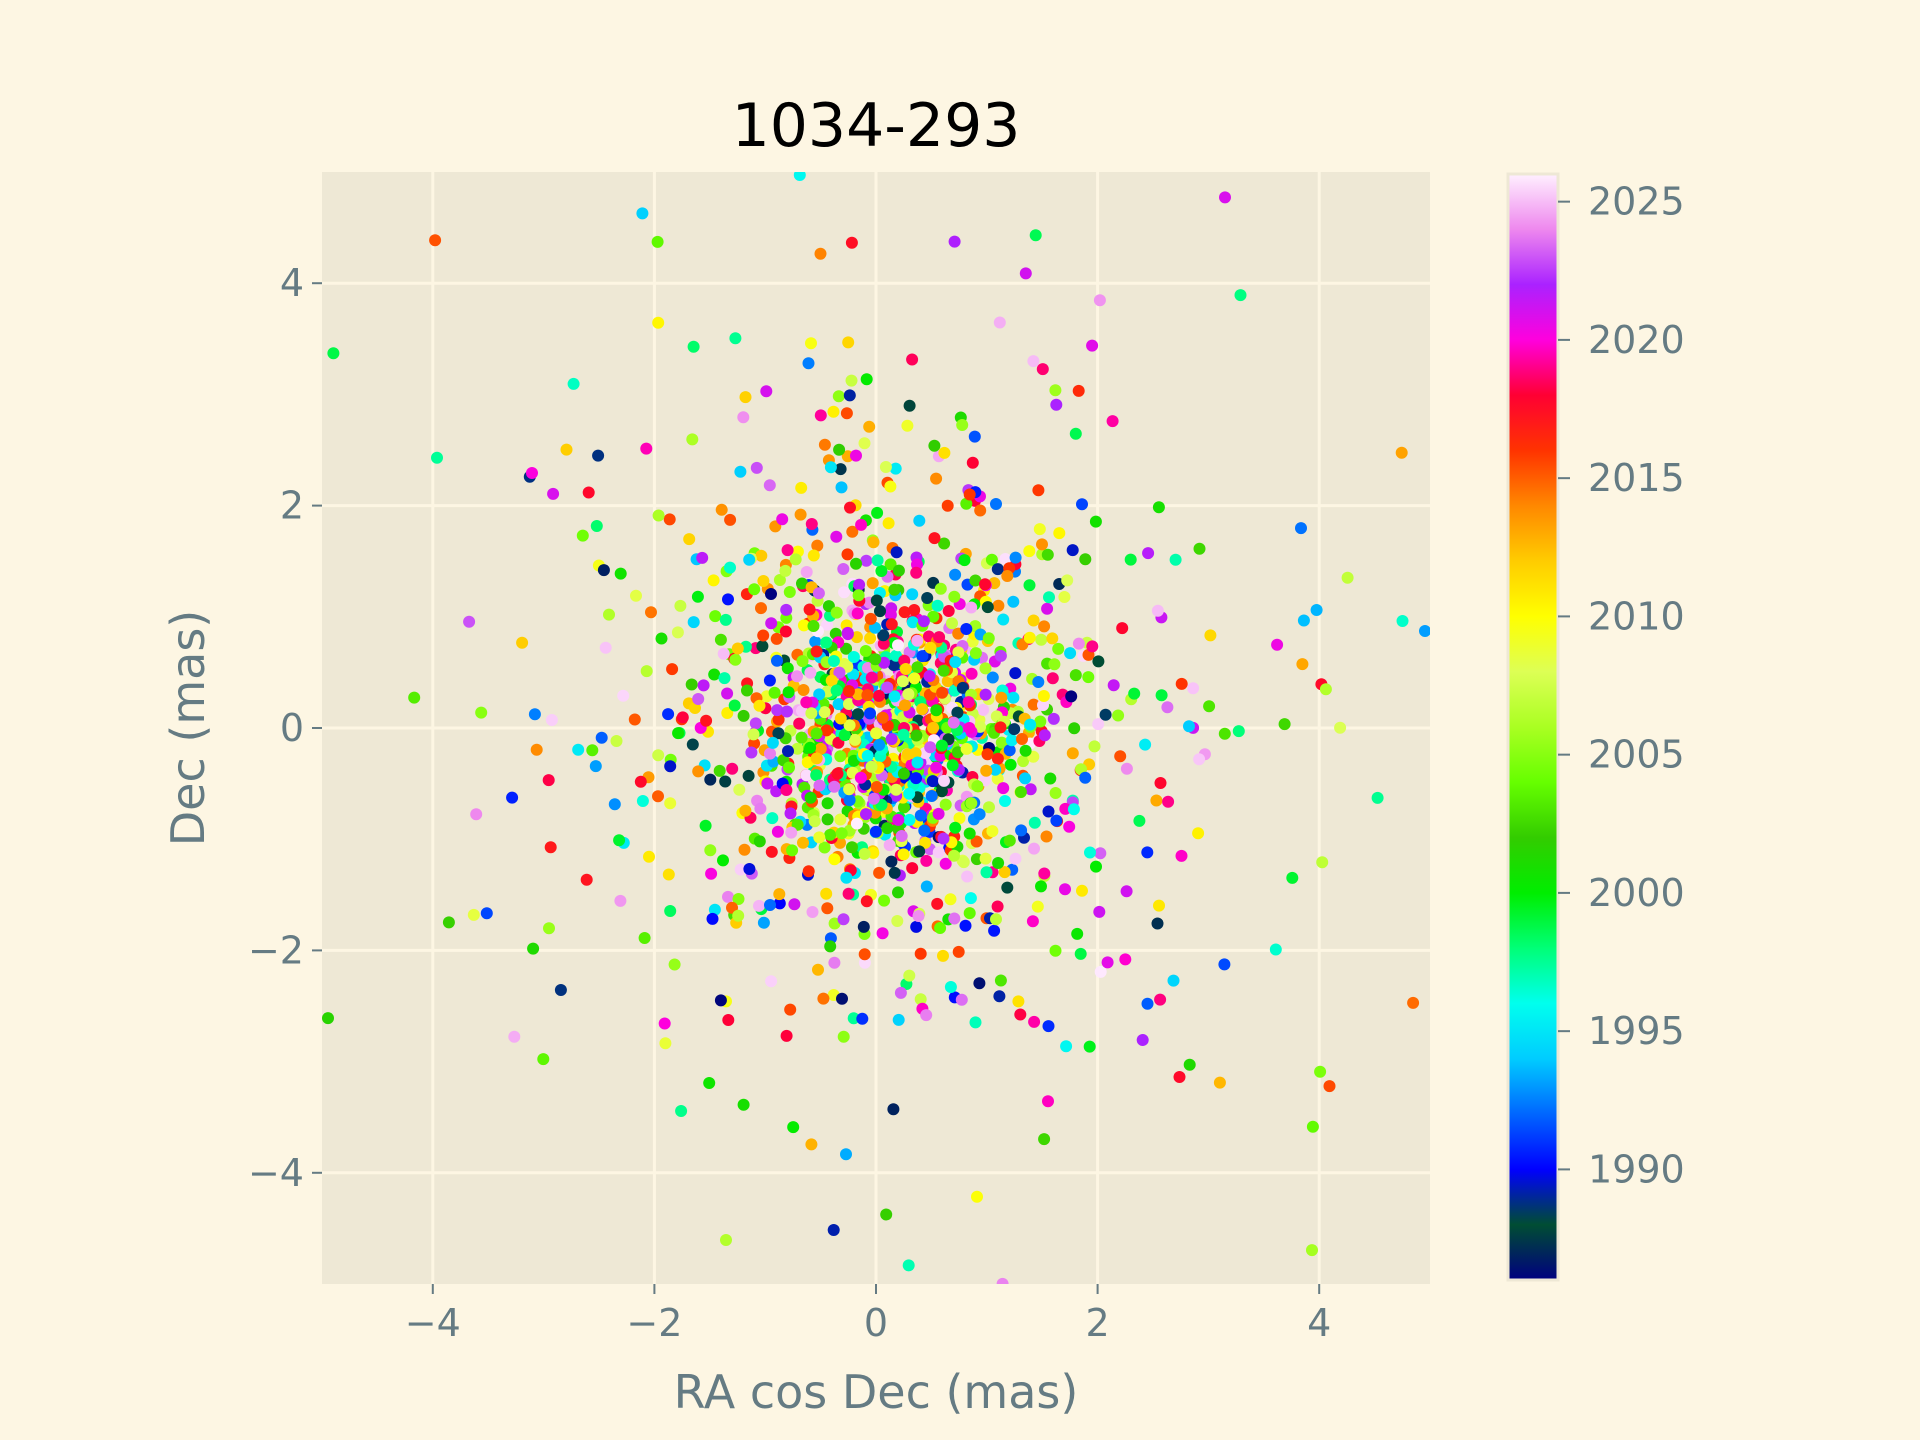  Describe the element at coordinates (1098, 1323) in the screenshot. I see `x-tick-label: 2` at that location.